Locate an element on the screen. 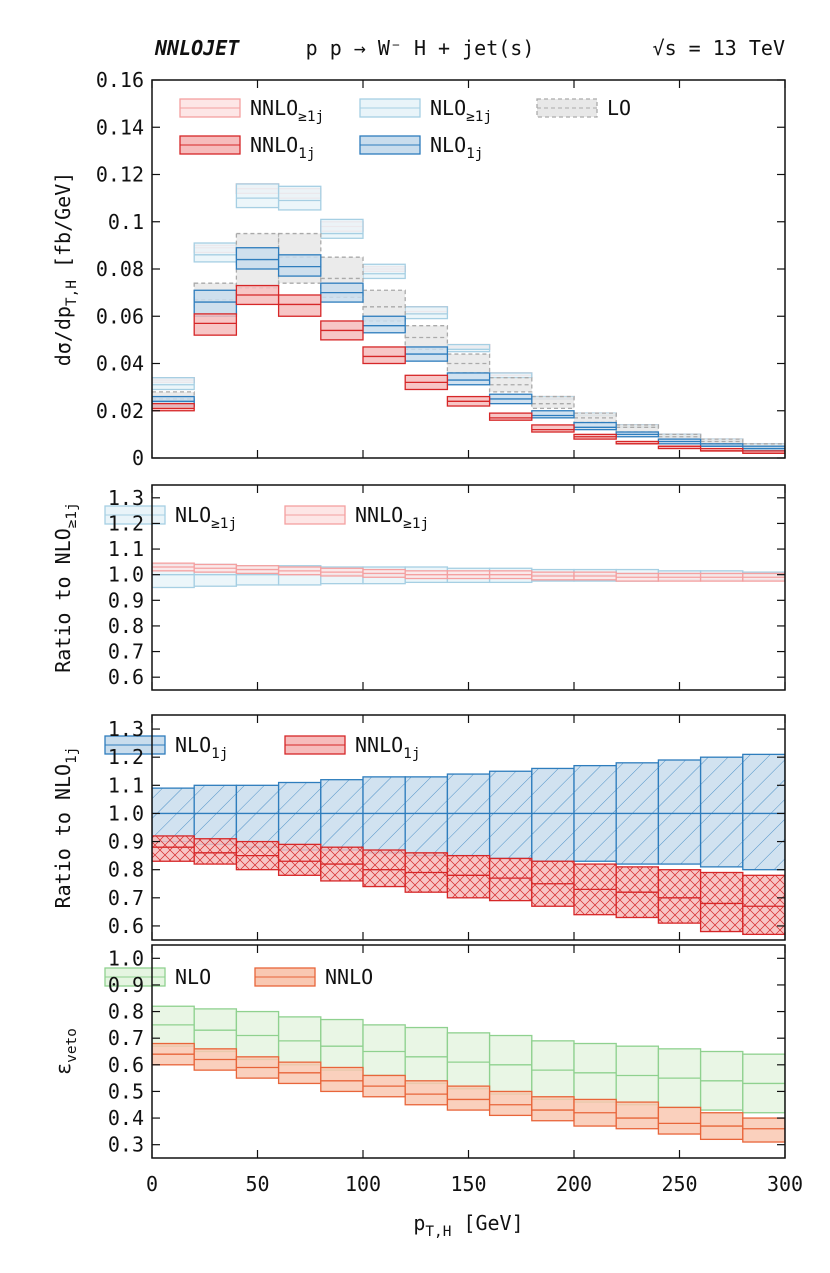  y-tick-label: 0.1 is located at coordinates (126, 222).